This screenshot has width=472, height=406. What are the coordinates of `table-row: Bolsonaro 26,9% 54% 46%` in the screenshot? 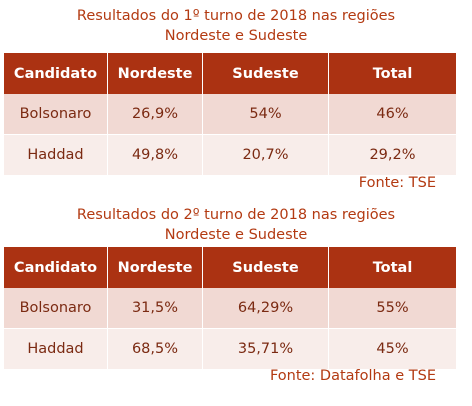 It's located at (230, 114).